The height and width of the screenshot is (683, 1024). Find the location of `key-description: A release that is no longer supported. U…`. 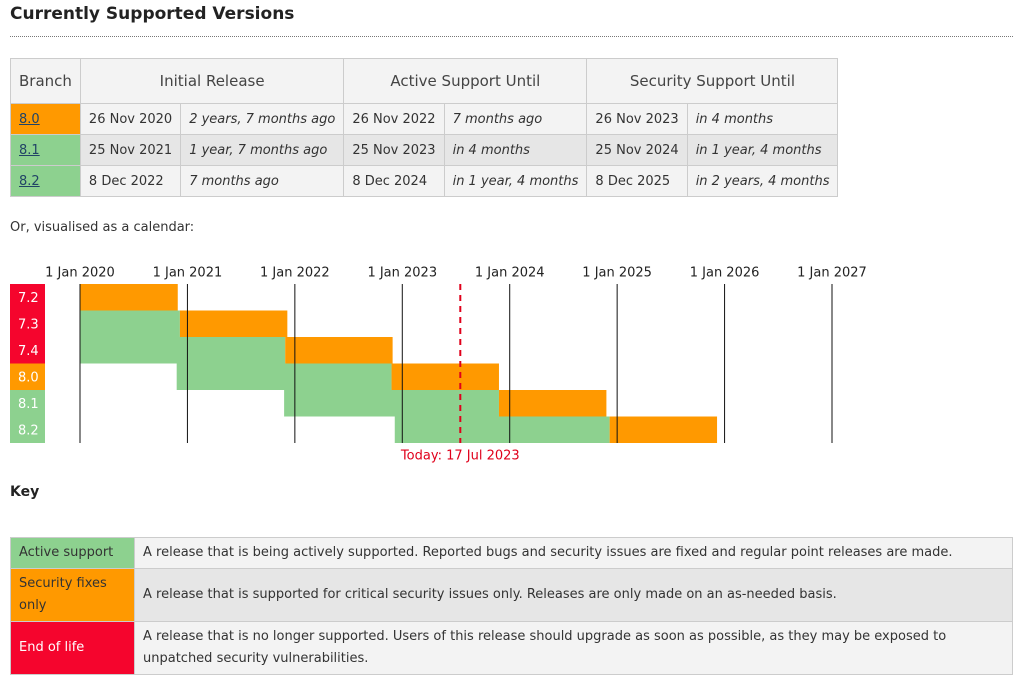

key-description: A release that is no longer supported. U… is located at coordinates (573, 648).